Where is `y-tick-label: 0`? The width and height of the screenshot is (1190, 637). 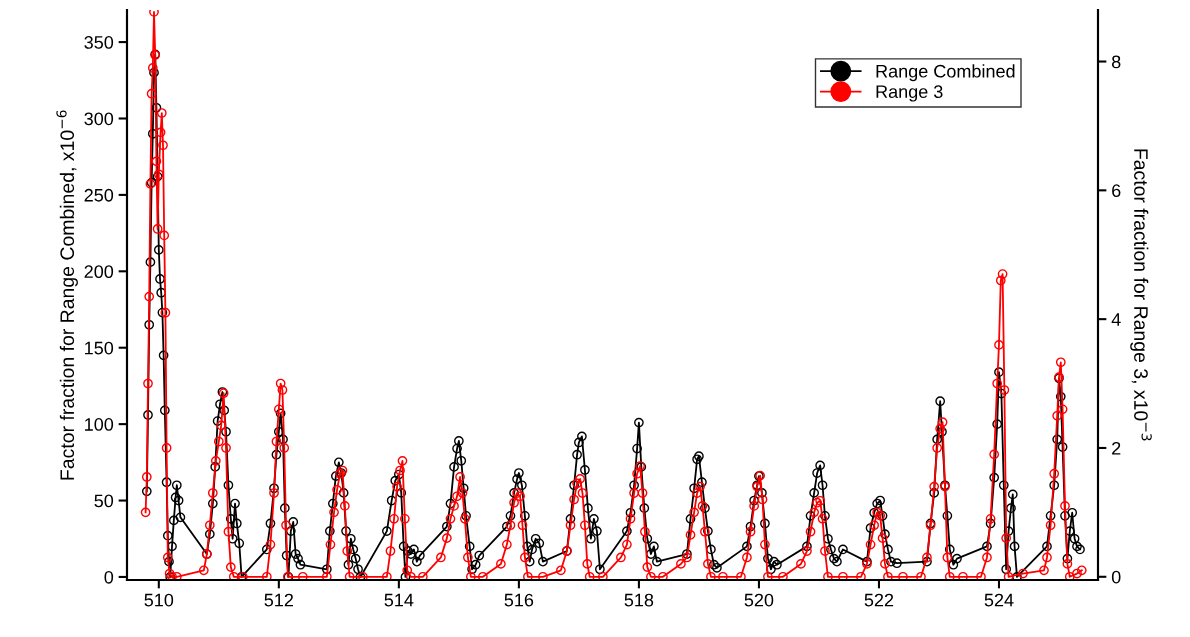
y-tick-label: 0 is located at coordinates (109, 577).